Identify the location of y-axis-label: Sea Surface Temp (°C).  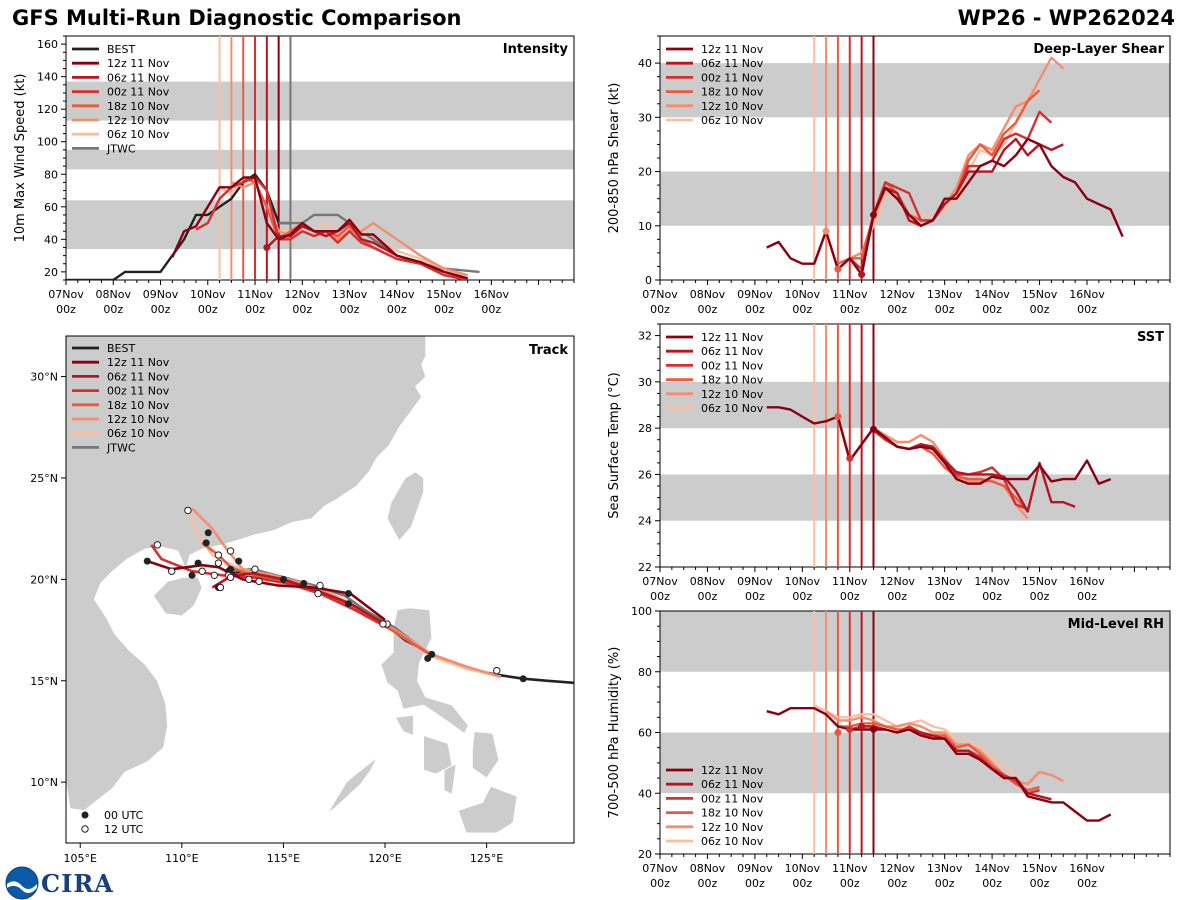
(614, 445).